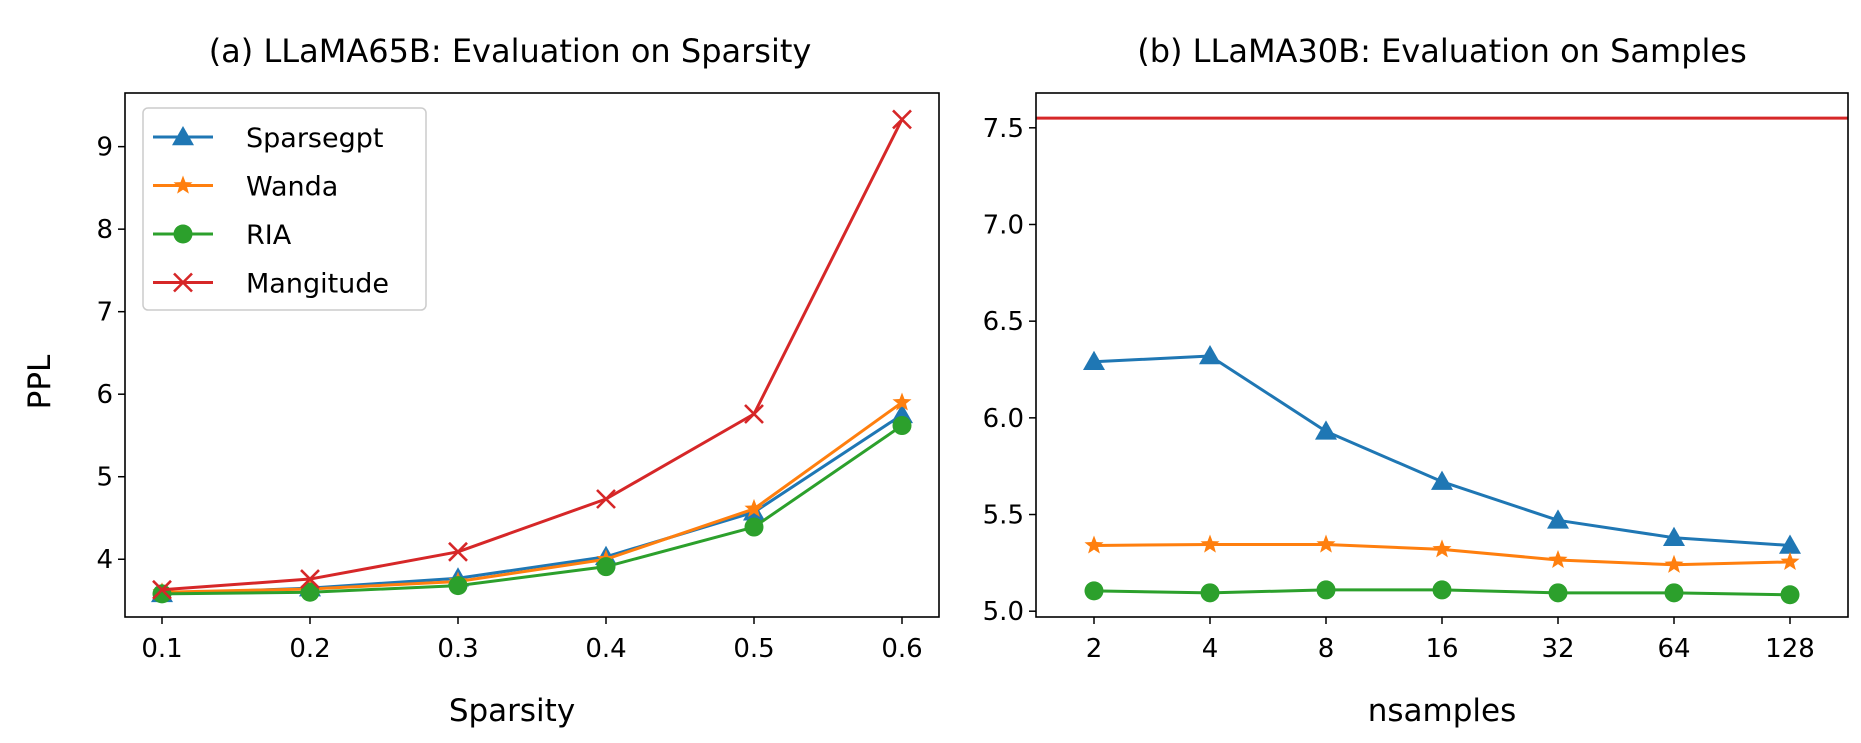  What do you see at coordinates (1094, 649) in the screenshot?
I see `panel-b-x-tick-label: 2` at bounding box center [1094, 649].